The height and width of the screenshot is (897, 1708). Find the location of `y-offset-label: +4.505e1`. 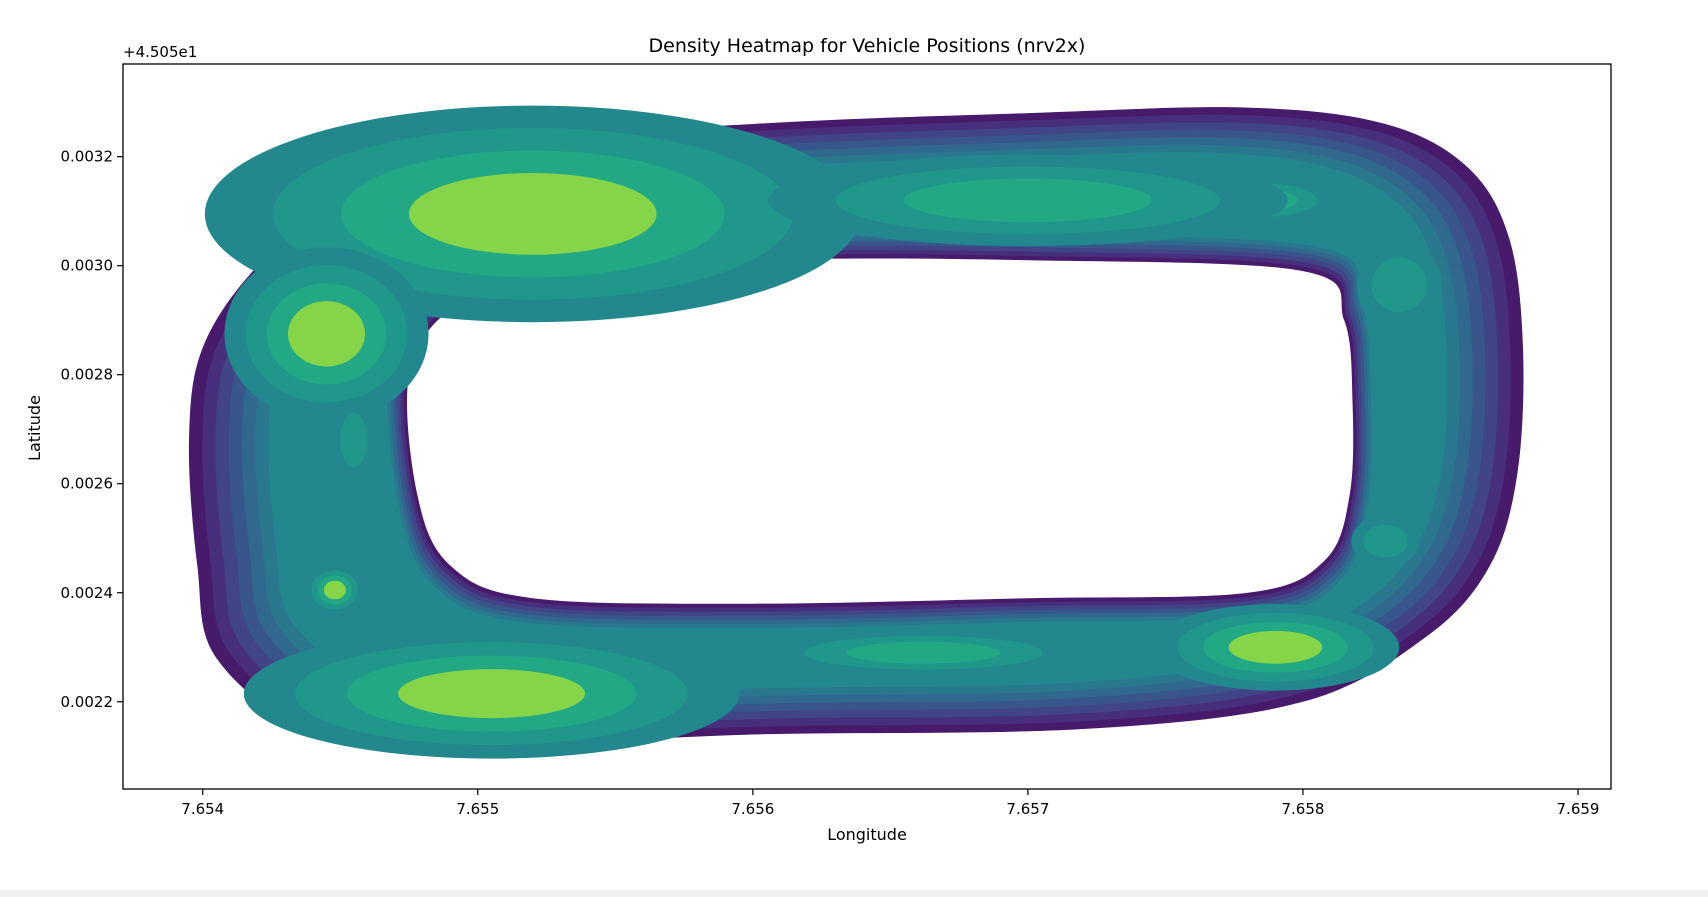

y-offset-label: +4.505e1 is located at coordinates (160, 52).